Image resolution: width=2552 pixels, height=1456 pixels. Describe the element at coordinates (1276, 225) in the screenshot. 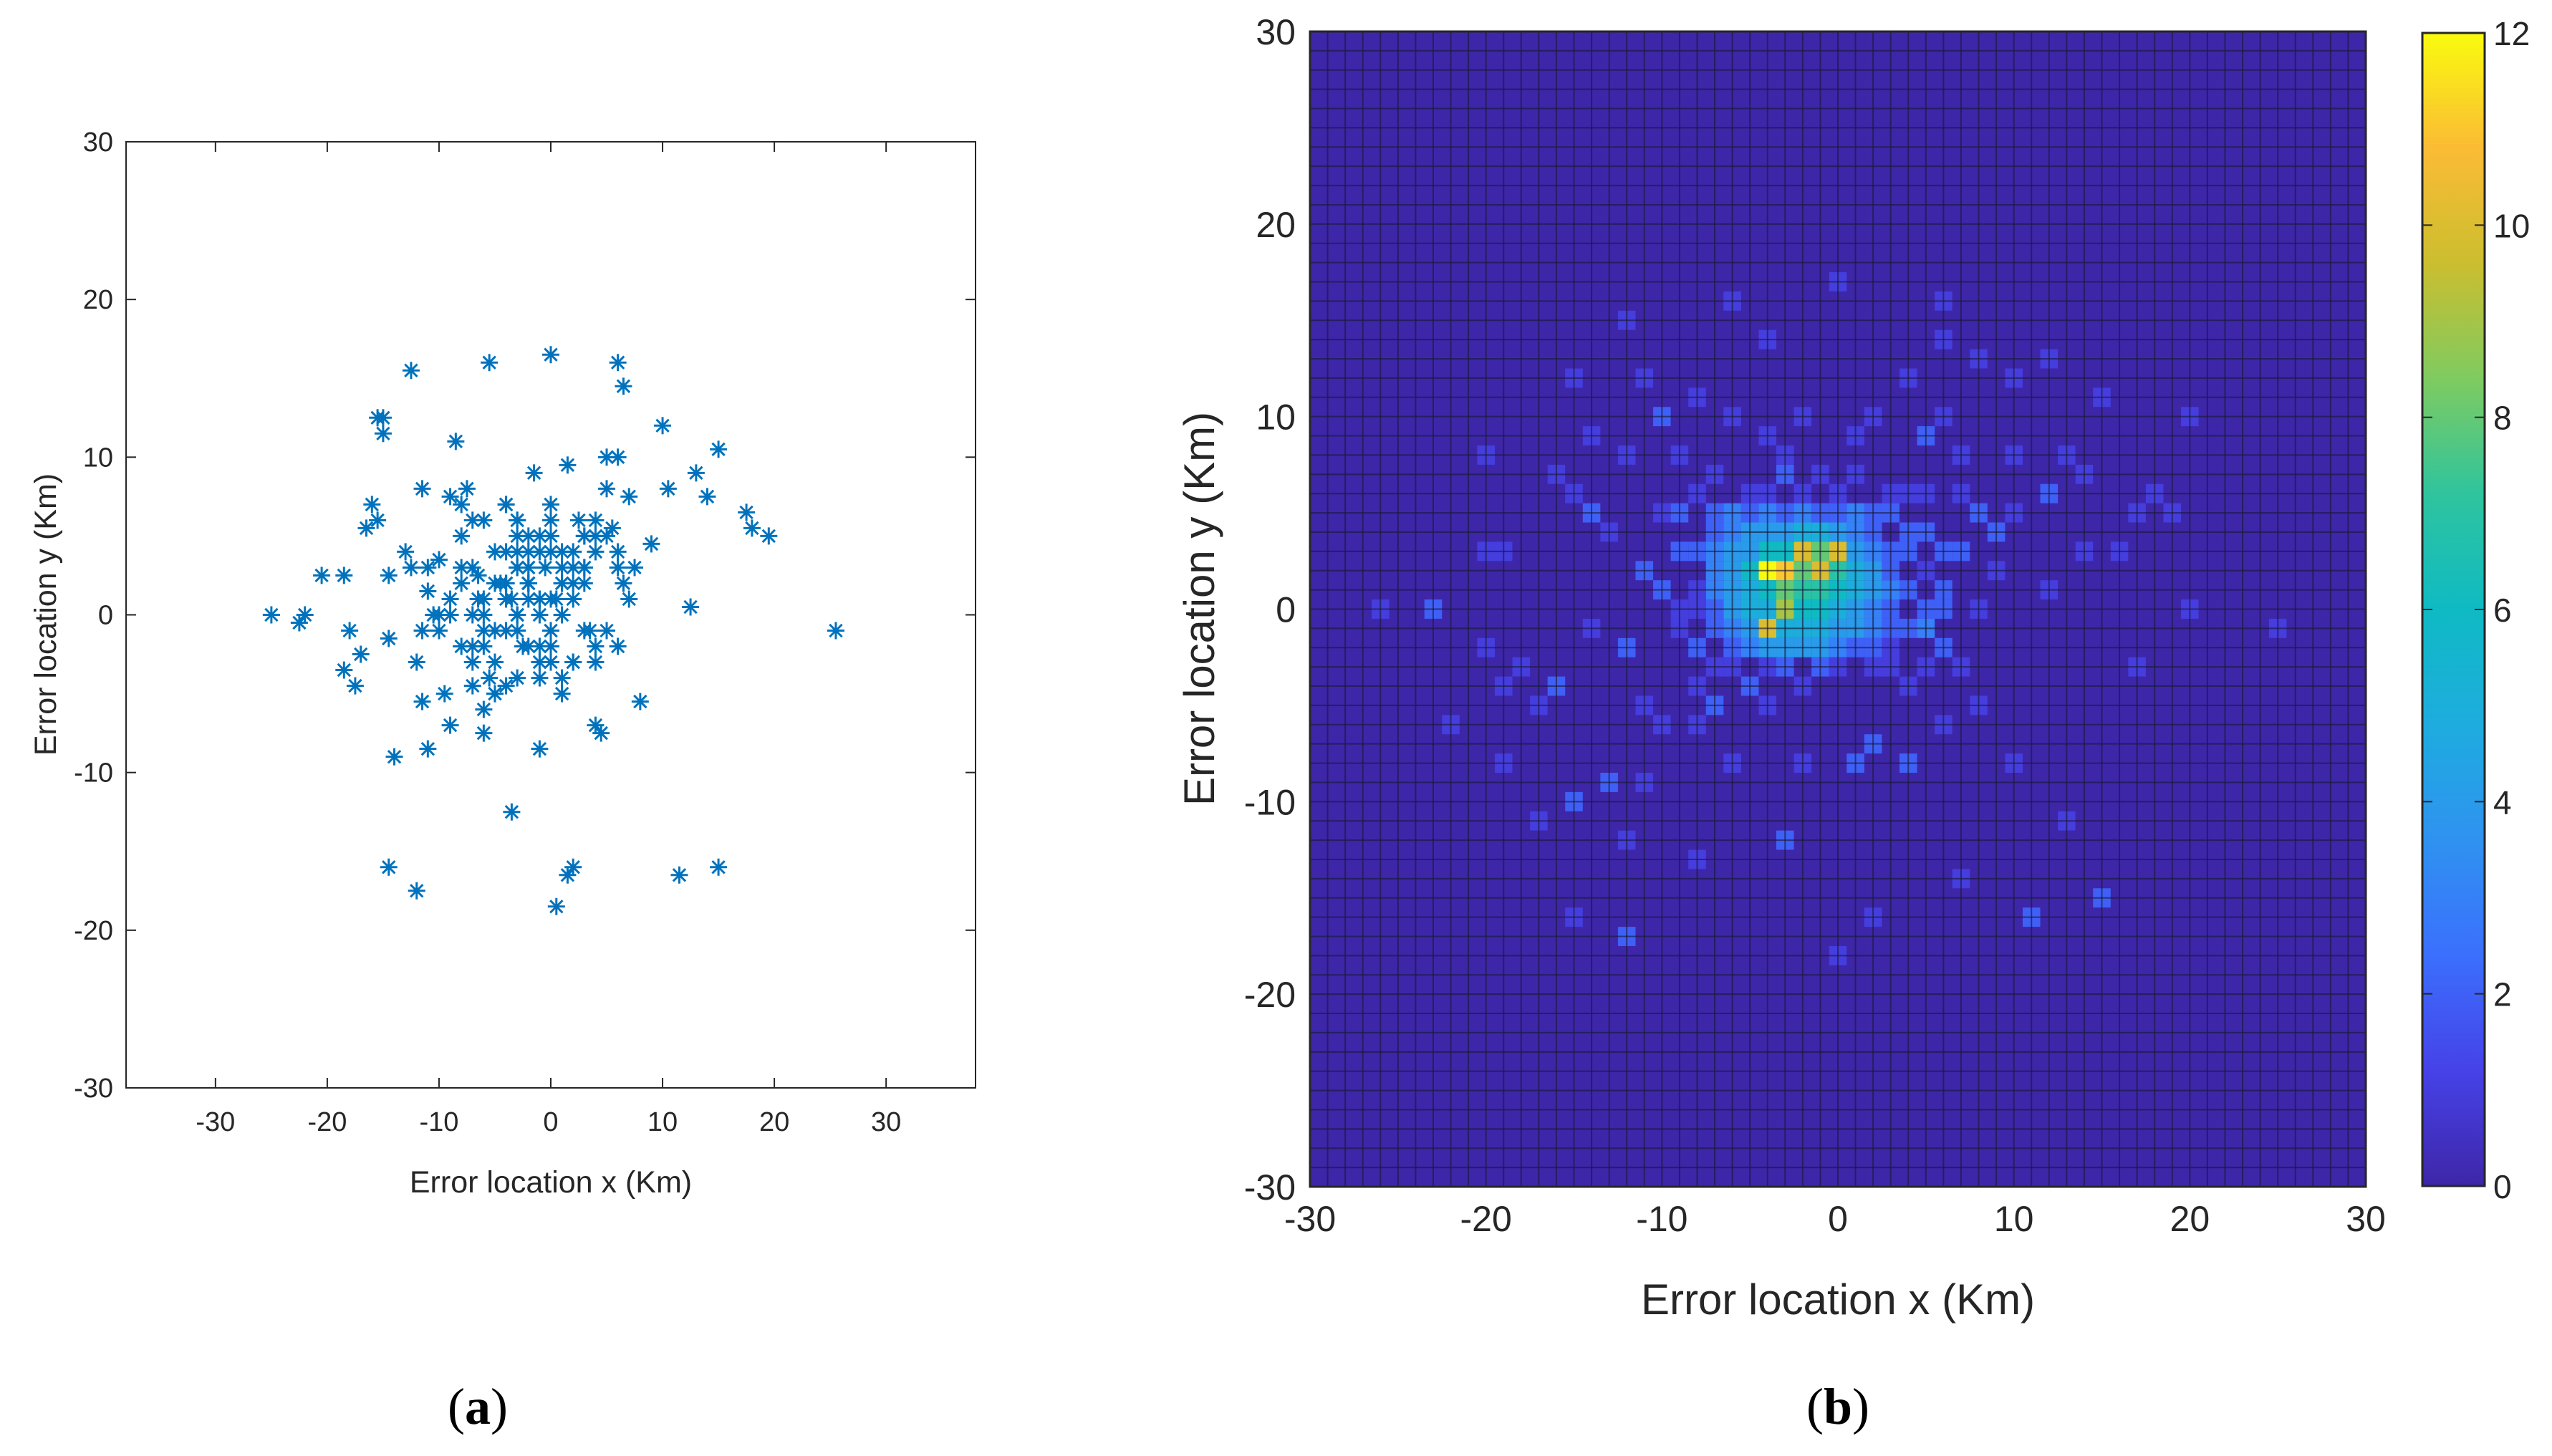

I see `heatmap-y-tick-label: 20` at that location.